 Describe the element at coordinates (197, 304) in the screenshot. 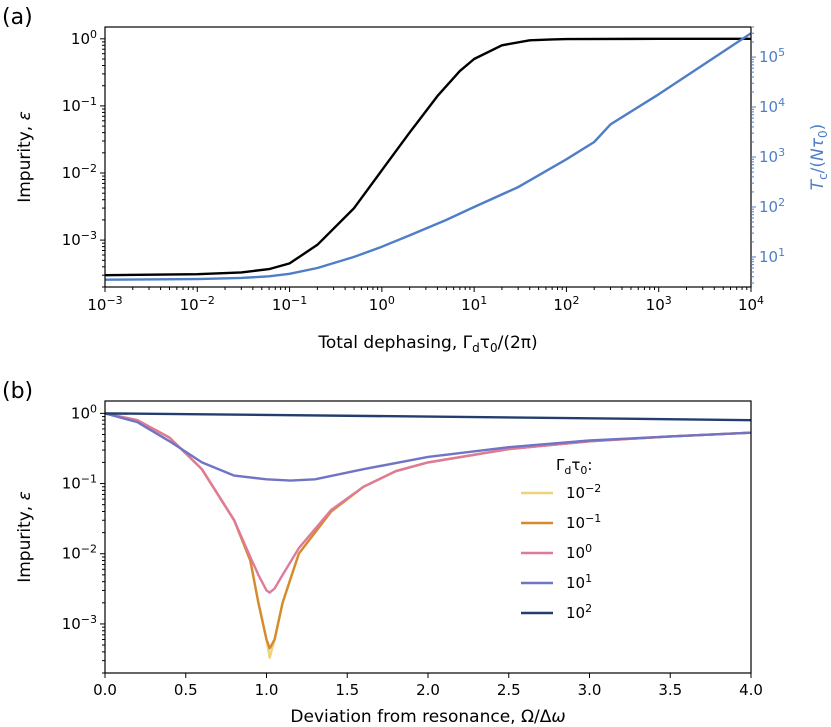

I see `panel-a-xtick-label: 10⁻²` at that location.